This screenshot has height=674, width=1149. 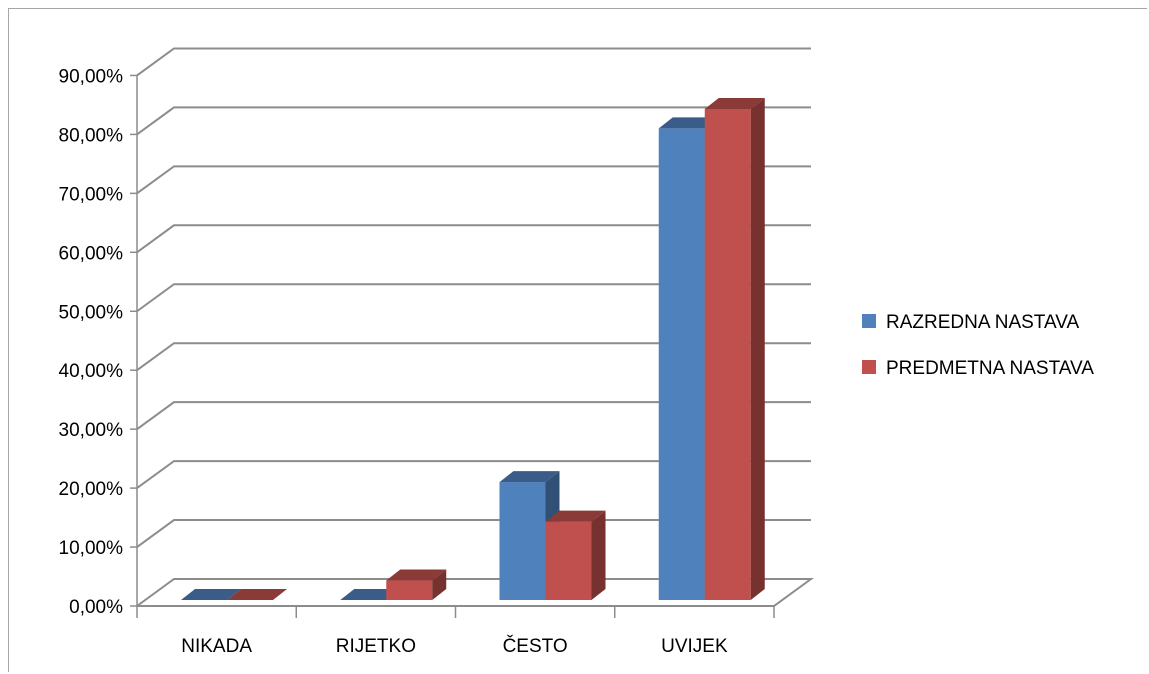 I want to click on y-tick-label: 70,00%, so click(x=91, y=194).